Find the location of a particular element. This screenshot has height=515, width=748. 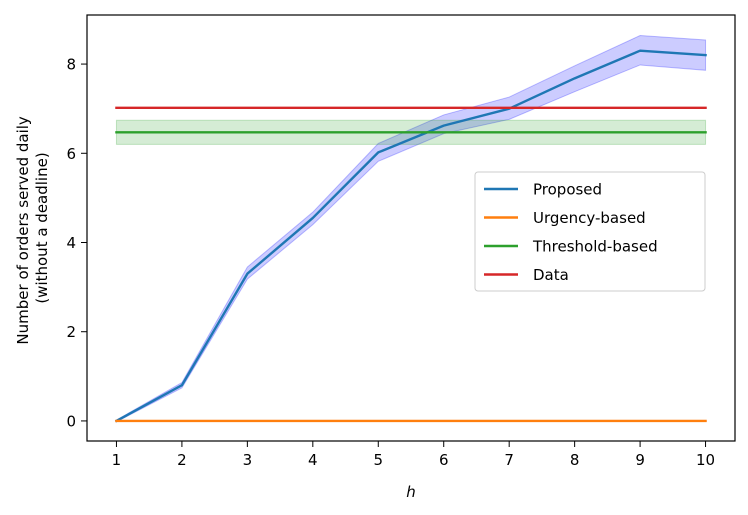

legend-label-data: Data is located at coordinates (551, 275).